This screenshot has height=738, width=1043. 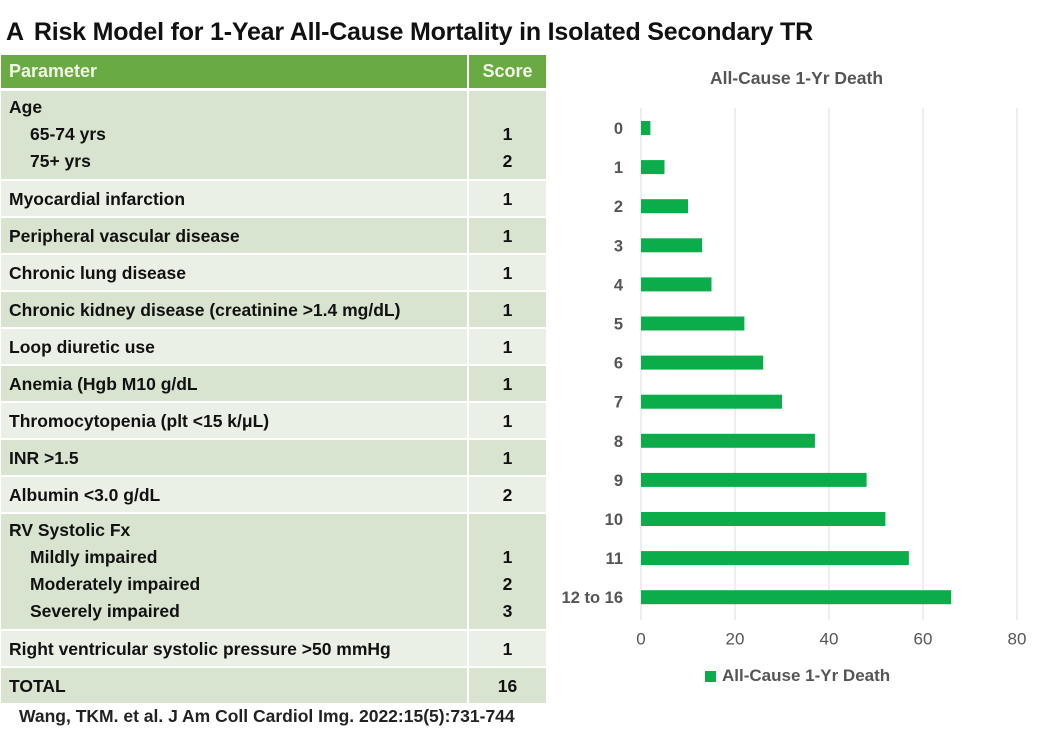 I want to click on table-row: Peripheral vascular disease 1, so click(x=273, y=235).